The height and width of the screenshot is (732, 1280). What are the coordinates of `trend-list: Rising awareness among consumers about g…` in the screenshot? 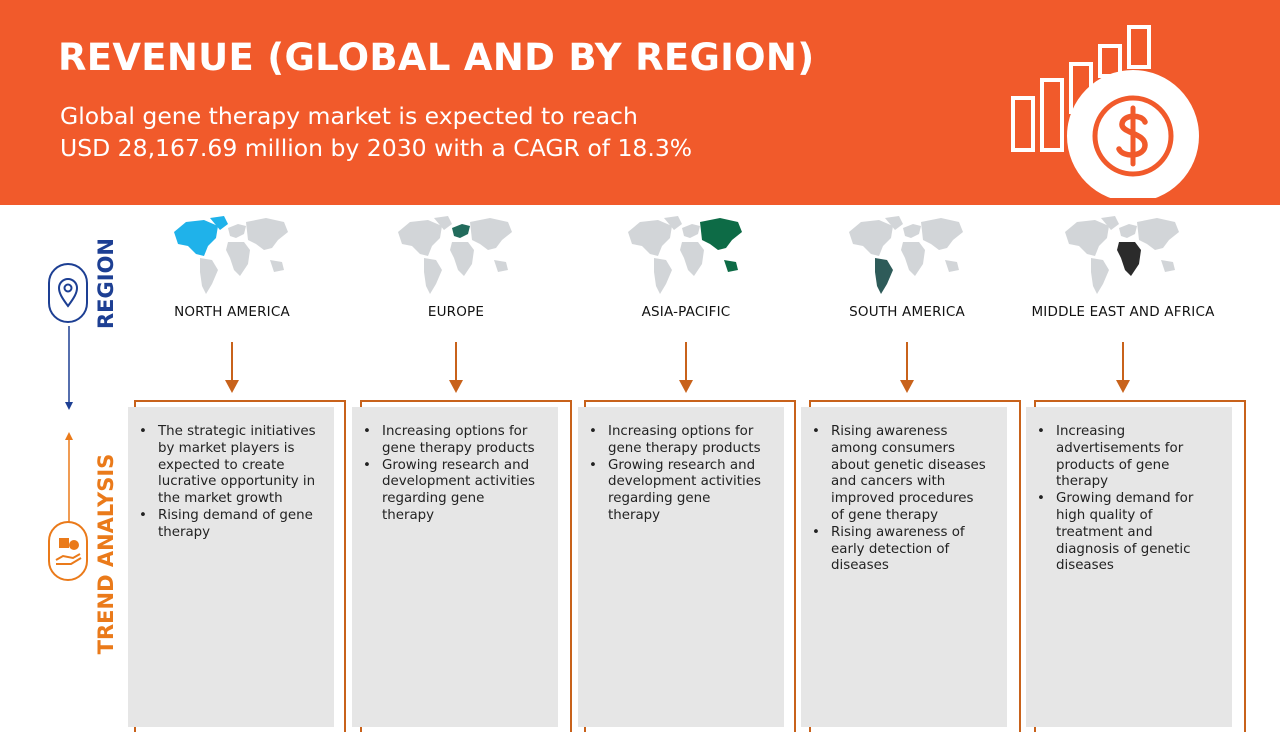 It's located at (904, 491).